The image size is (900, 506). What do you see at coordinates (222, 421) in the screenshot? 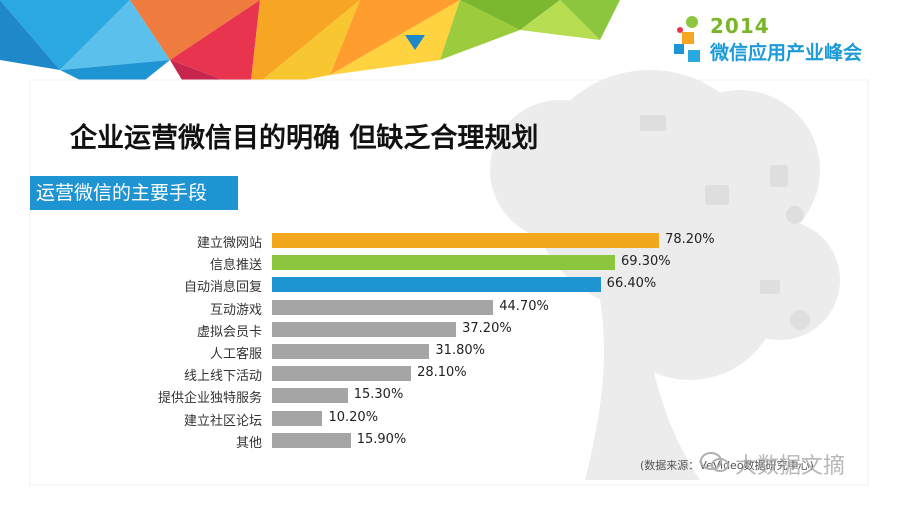
I see `bar-category-label: 建立社区论坛` at bounding box center [222, 421].